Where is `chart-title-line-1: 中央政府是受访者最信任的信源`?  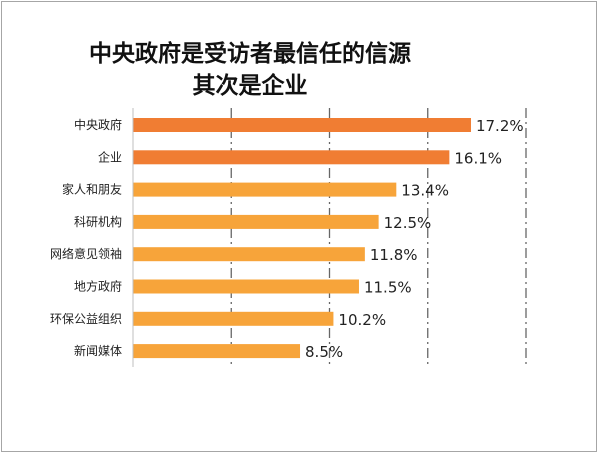
chart-title-line-1: 中央政府是受访者最信任的信源 is located at coordinates (250, 54).